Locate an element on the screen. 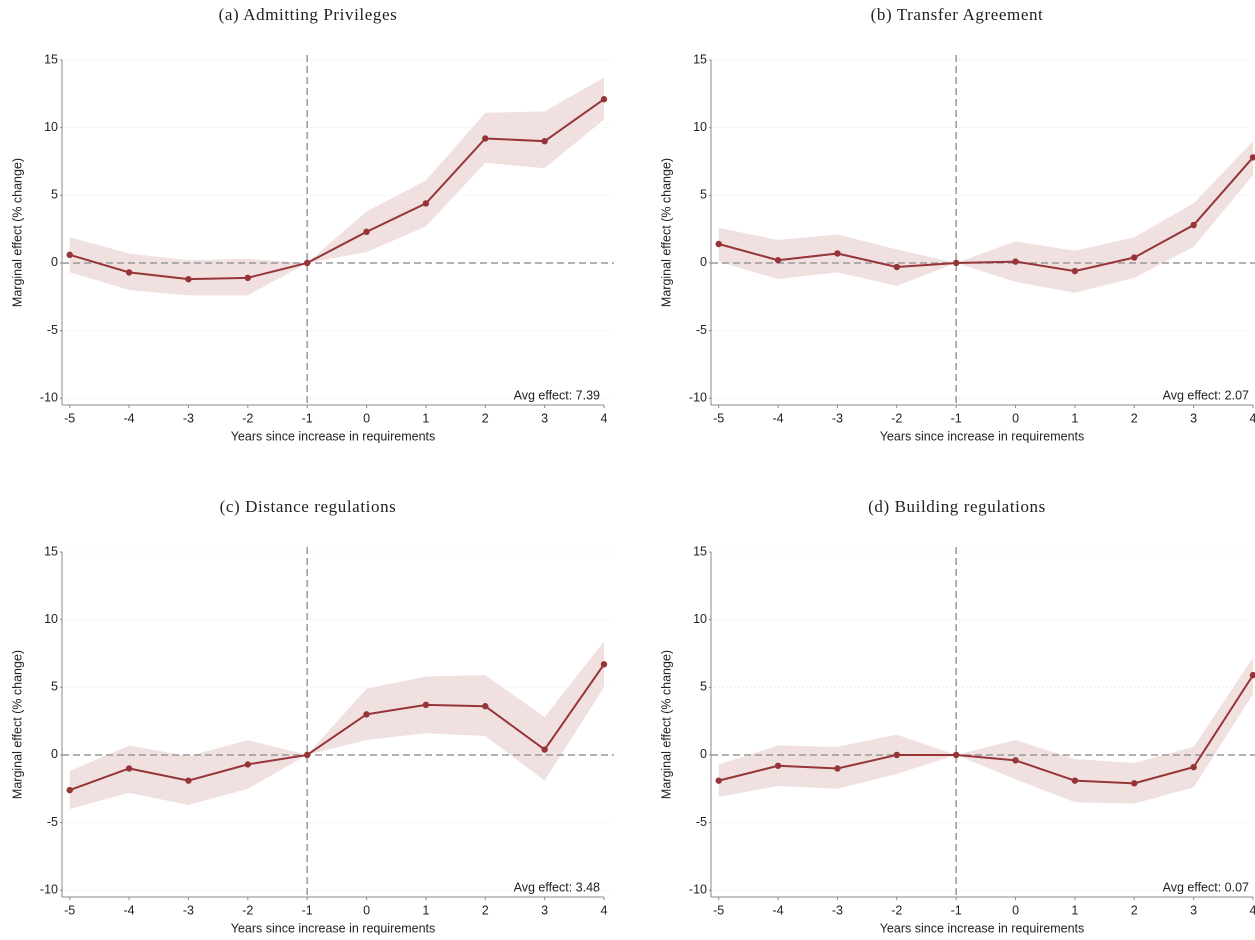 The image size is (1255, 940). panel-title: (c) Distance regulations is located at coordinates (308, 506).